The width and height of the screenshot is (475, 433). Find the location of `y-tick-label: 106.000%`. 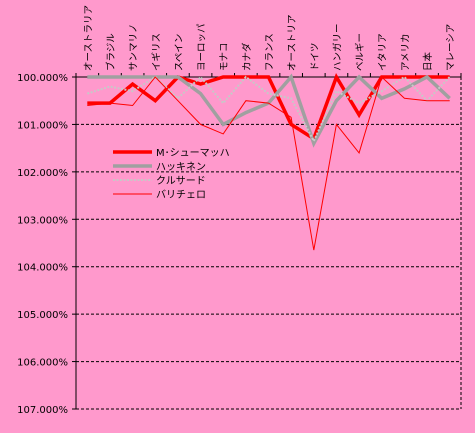

y-tick-label: 106.000% is located at coordinates (42, 363).